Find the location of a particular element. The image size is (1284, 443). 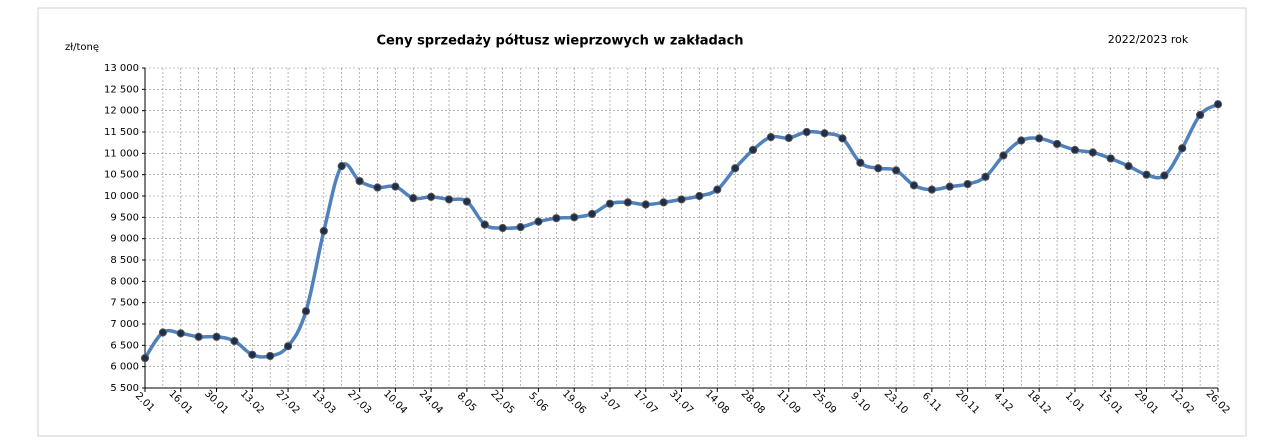

y-tick-label: 8 000 is located at coordinates (124, 281).